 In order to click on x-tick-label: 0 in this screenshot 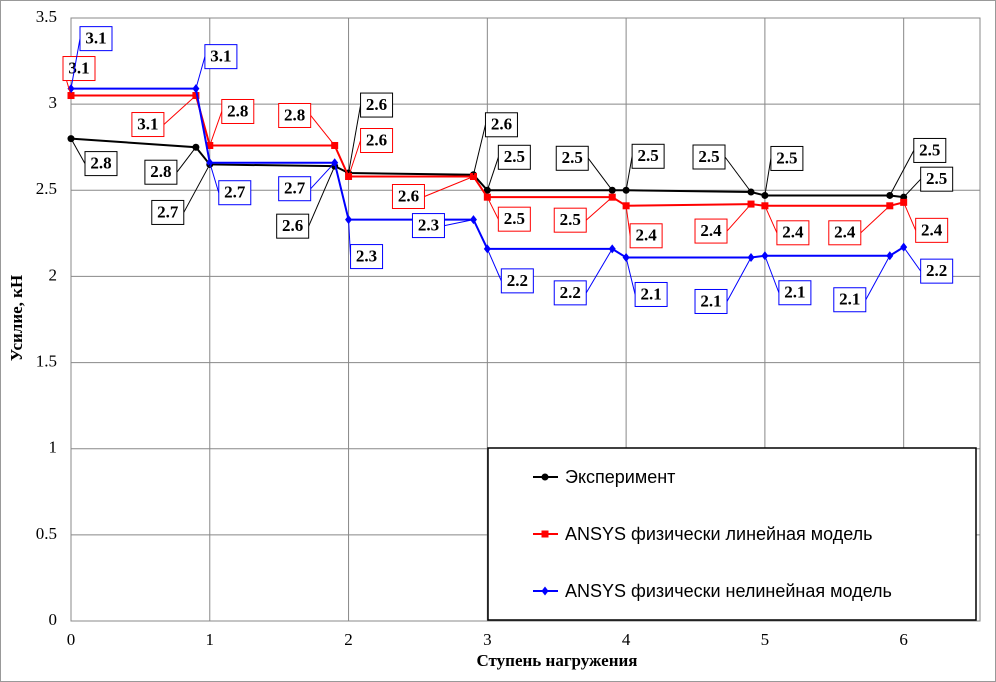, I will do `click(71, 639)`.